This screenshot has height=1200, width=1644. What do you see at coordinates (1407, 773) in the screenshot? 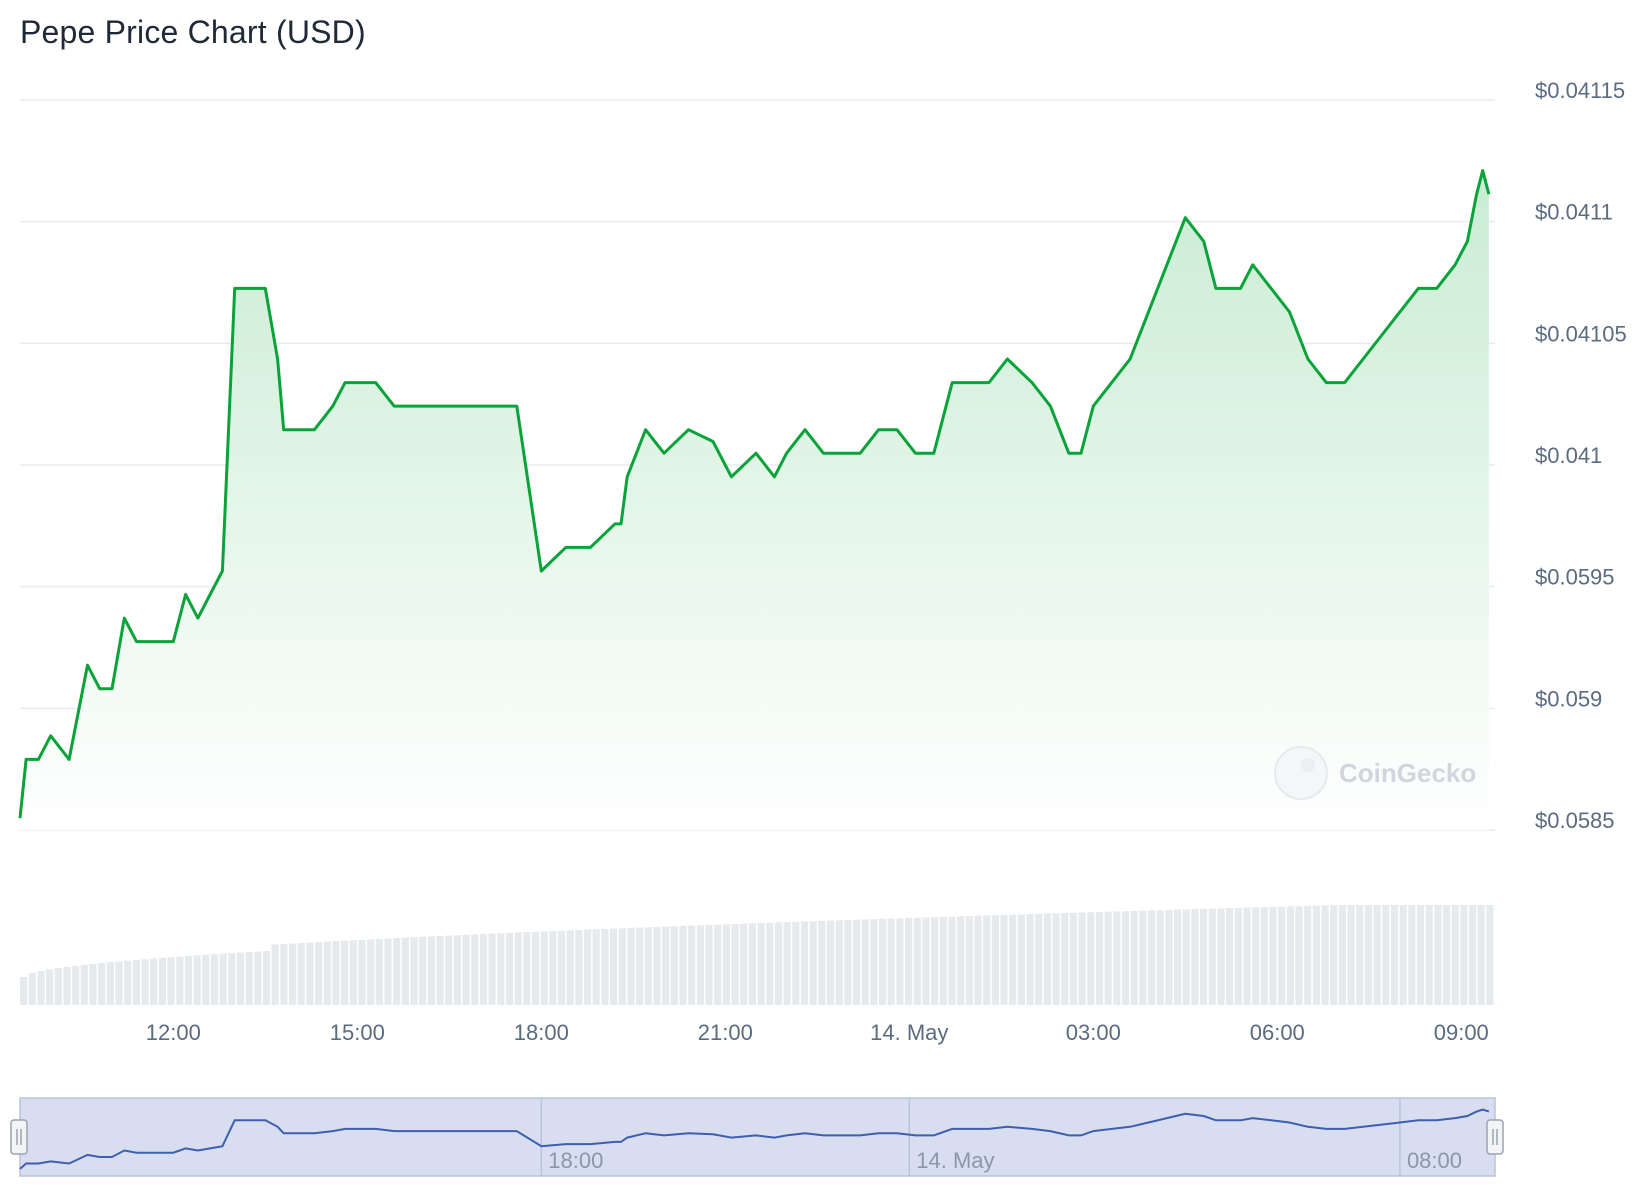
I see `watermark-text: CoinGecko` at bounding box center [1407, 773].